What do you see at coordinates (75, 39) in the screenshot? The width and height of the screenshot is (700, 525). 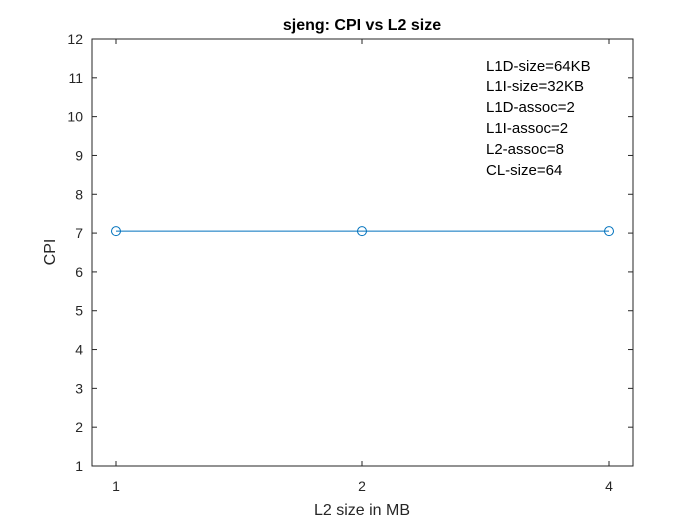 I see `y-tick-label: 12` at bounding box center [75, 39].